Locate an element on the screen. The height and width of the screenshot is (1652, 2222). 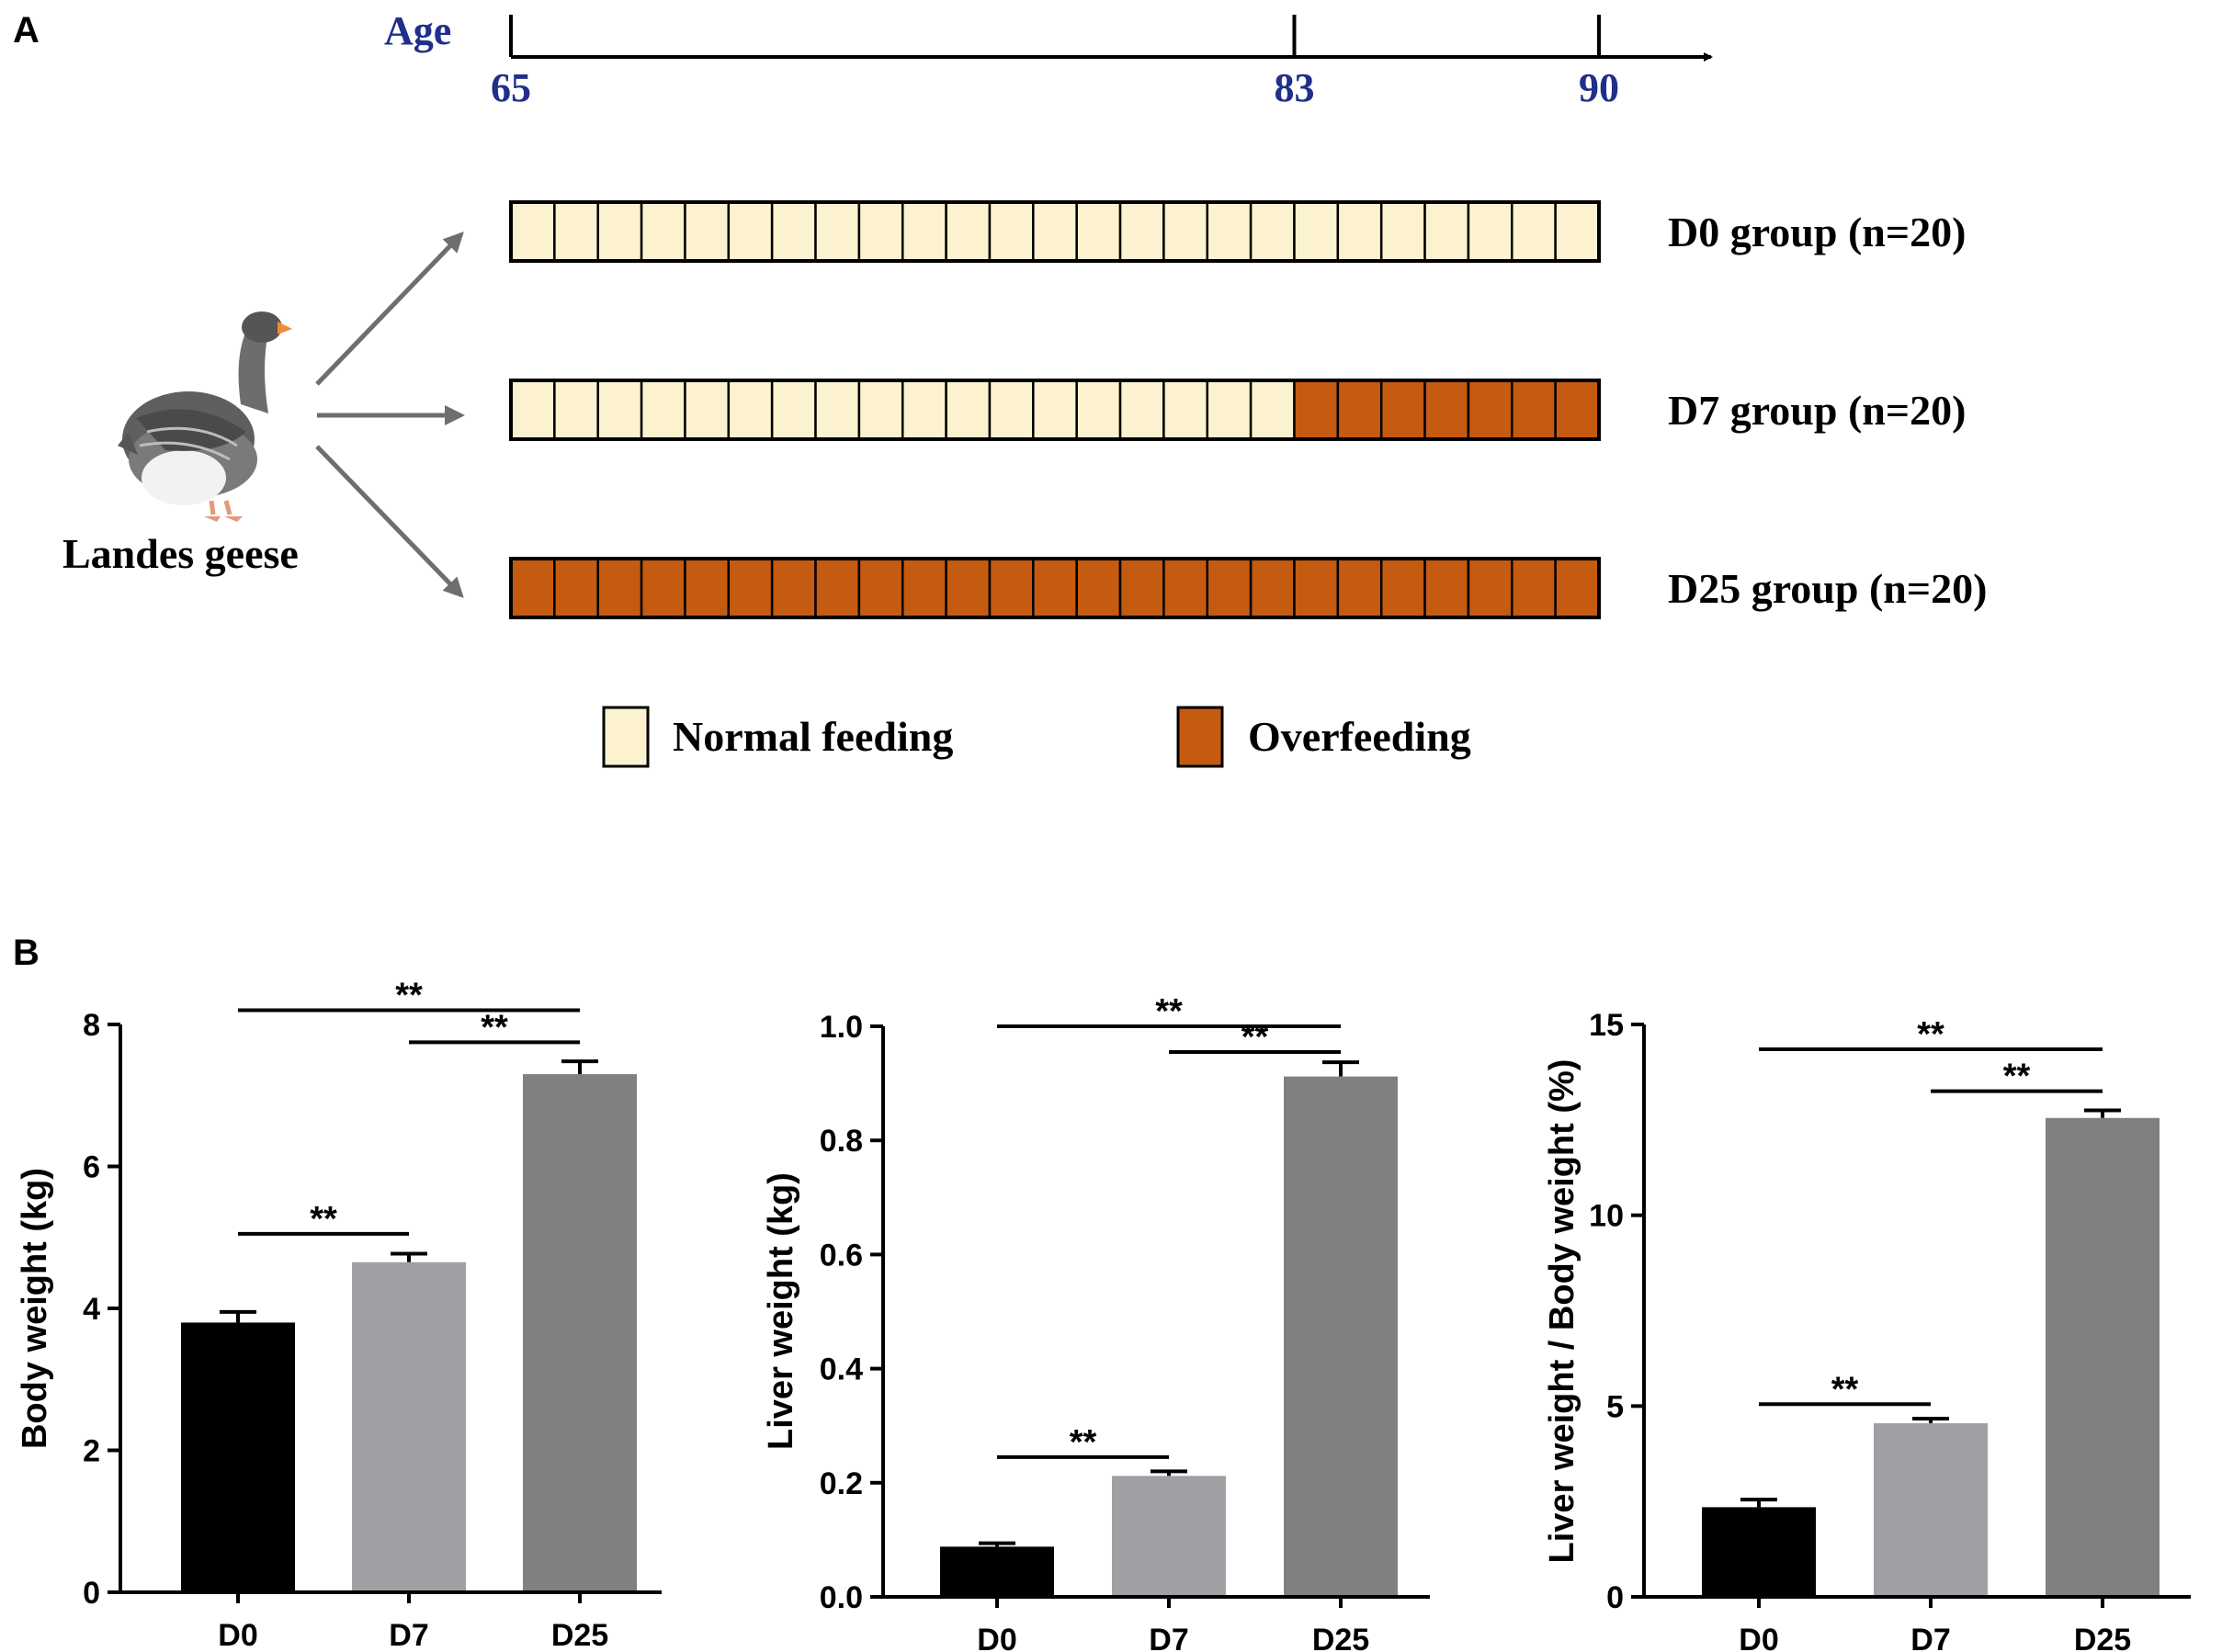
y-tick-label: 0.6 is located at coordinates (841, 1255).